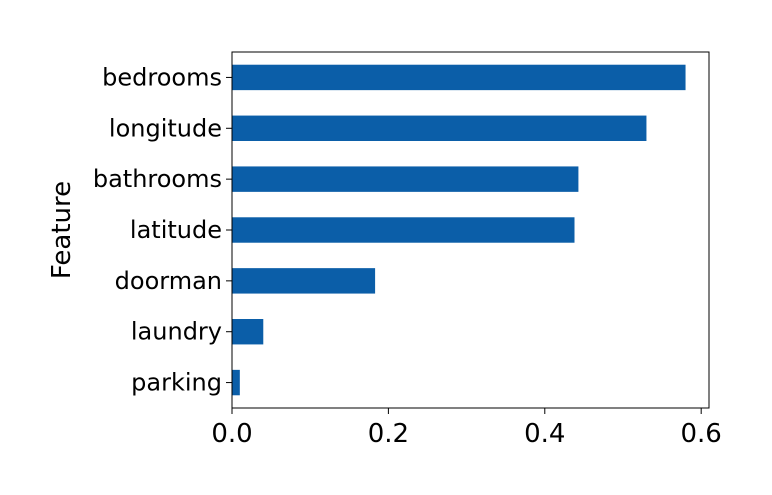 Image resolution: width=772 pixels, height=495 pixels. What do you see at coordinates (403, 230) in the screenshot?
I see `bar-latitude` at bounding box center [403, 230].